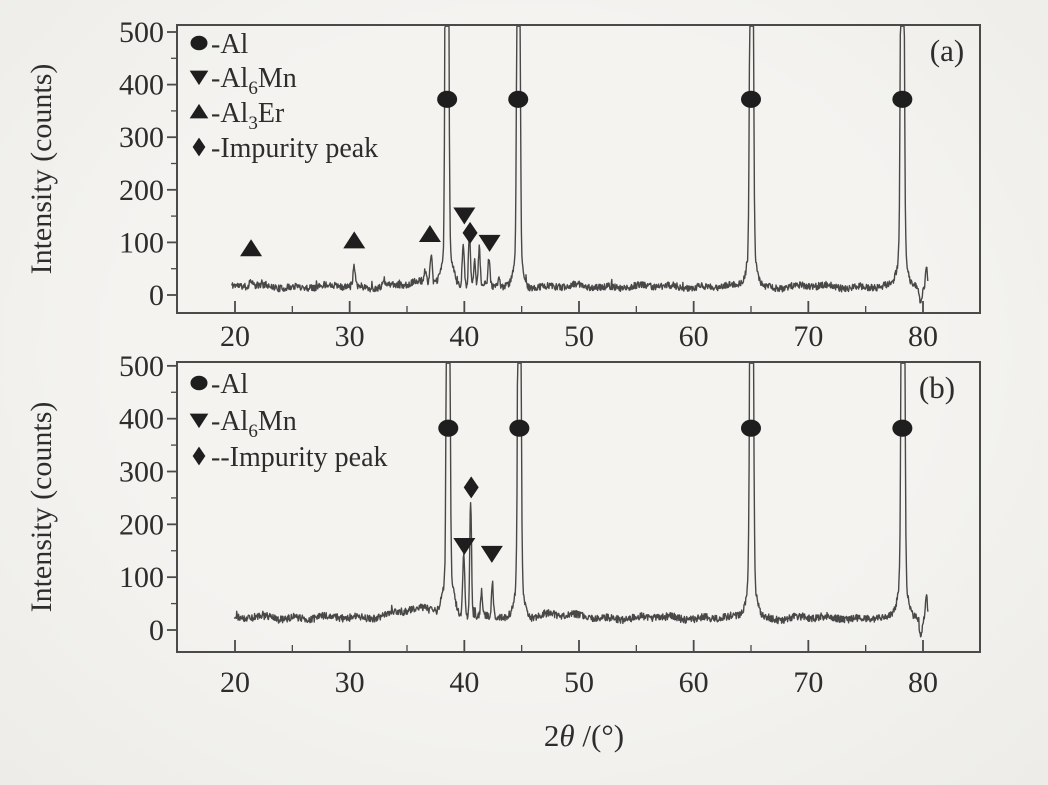  I want to click on theta-symbol: θ, so click(567, 735).